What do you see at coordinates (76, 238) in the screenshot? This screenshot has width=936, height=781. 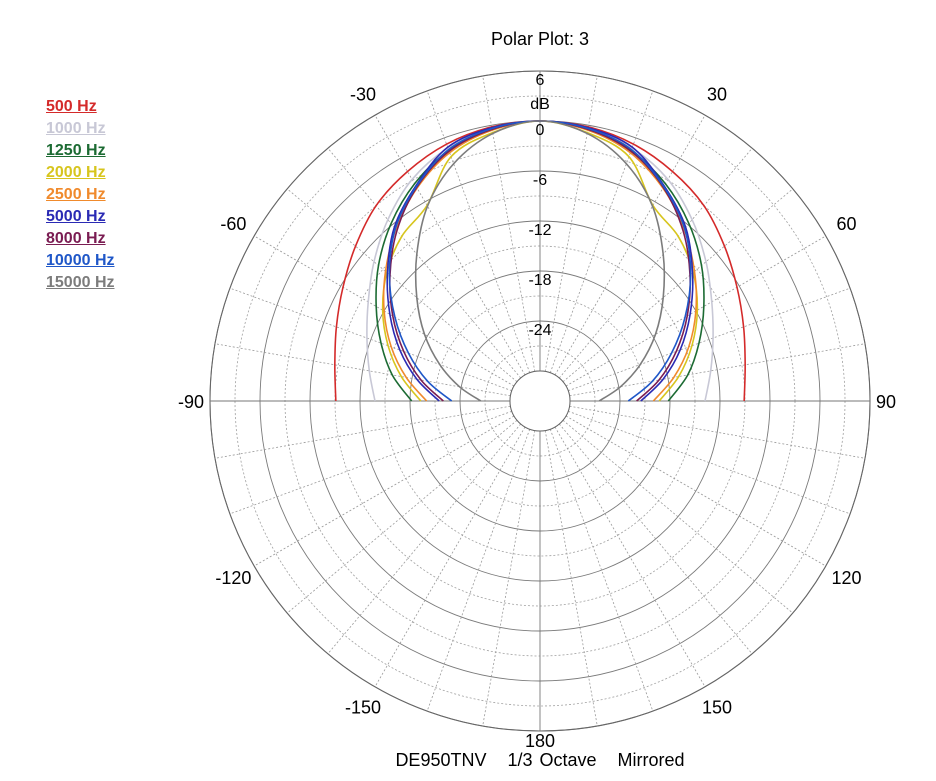 I see `legend-item: 8000 Hz` at bounding box center [76, 238].